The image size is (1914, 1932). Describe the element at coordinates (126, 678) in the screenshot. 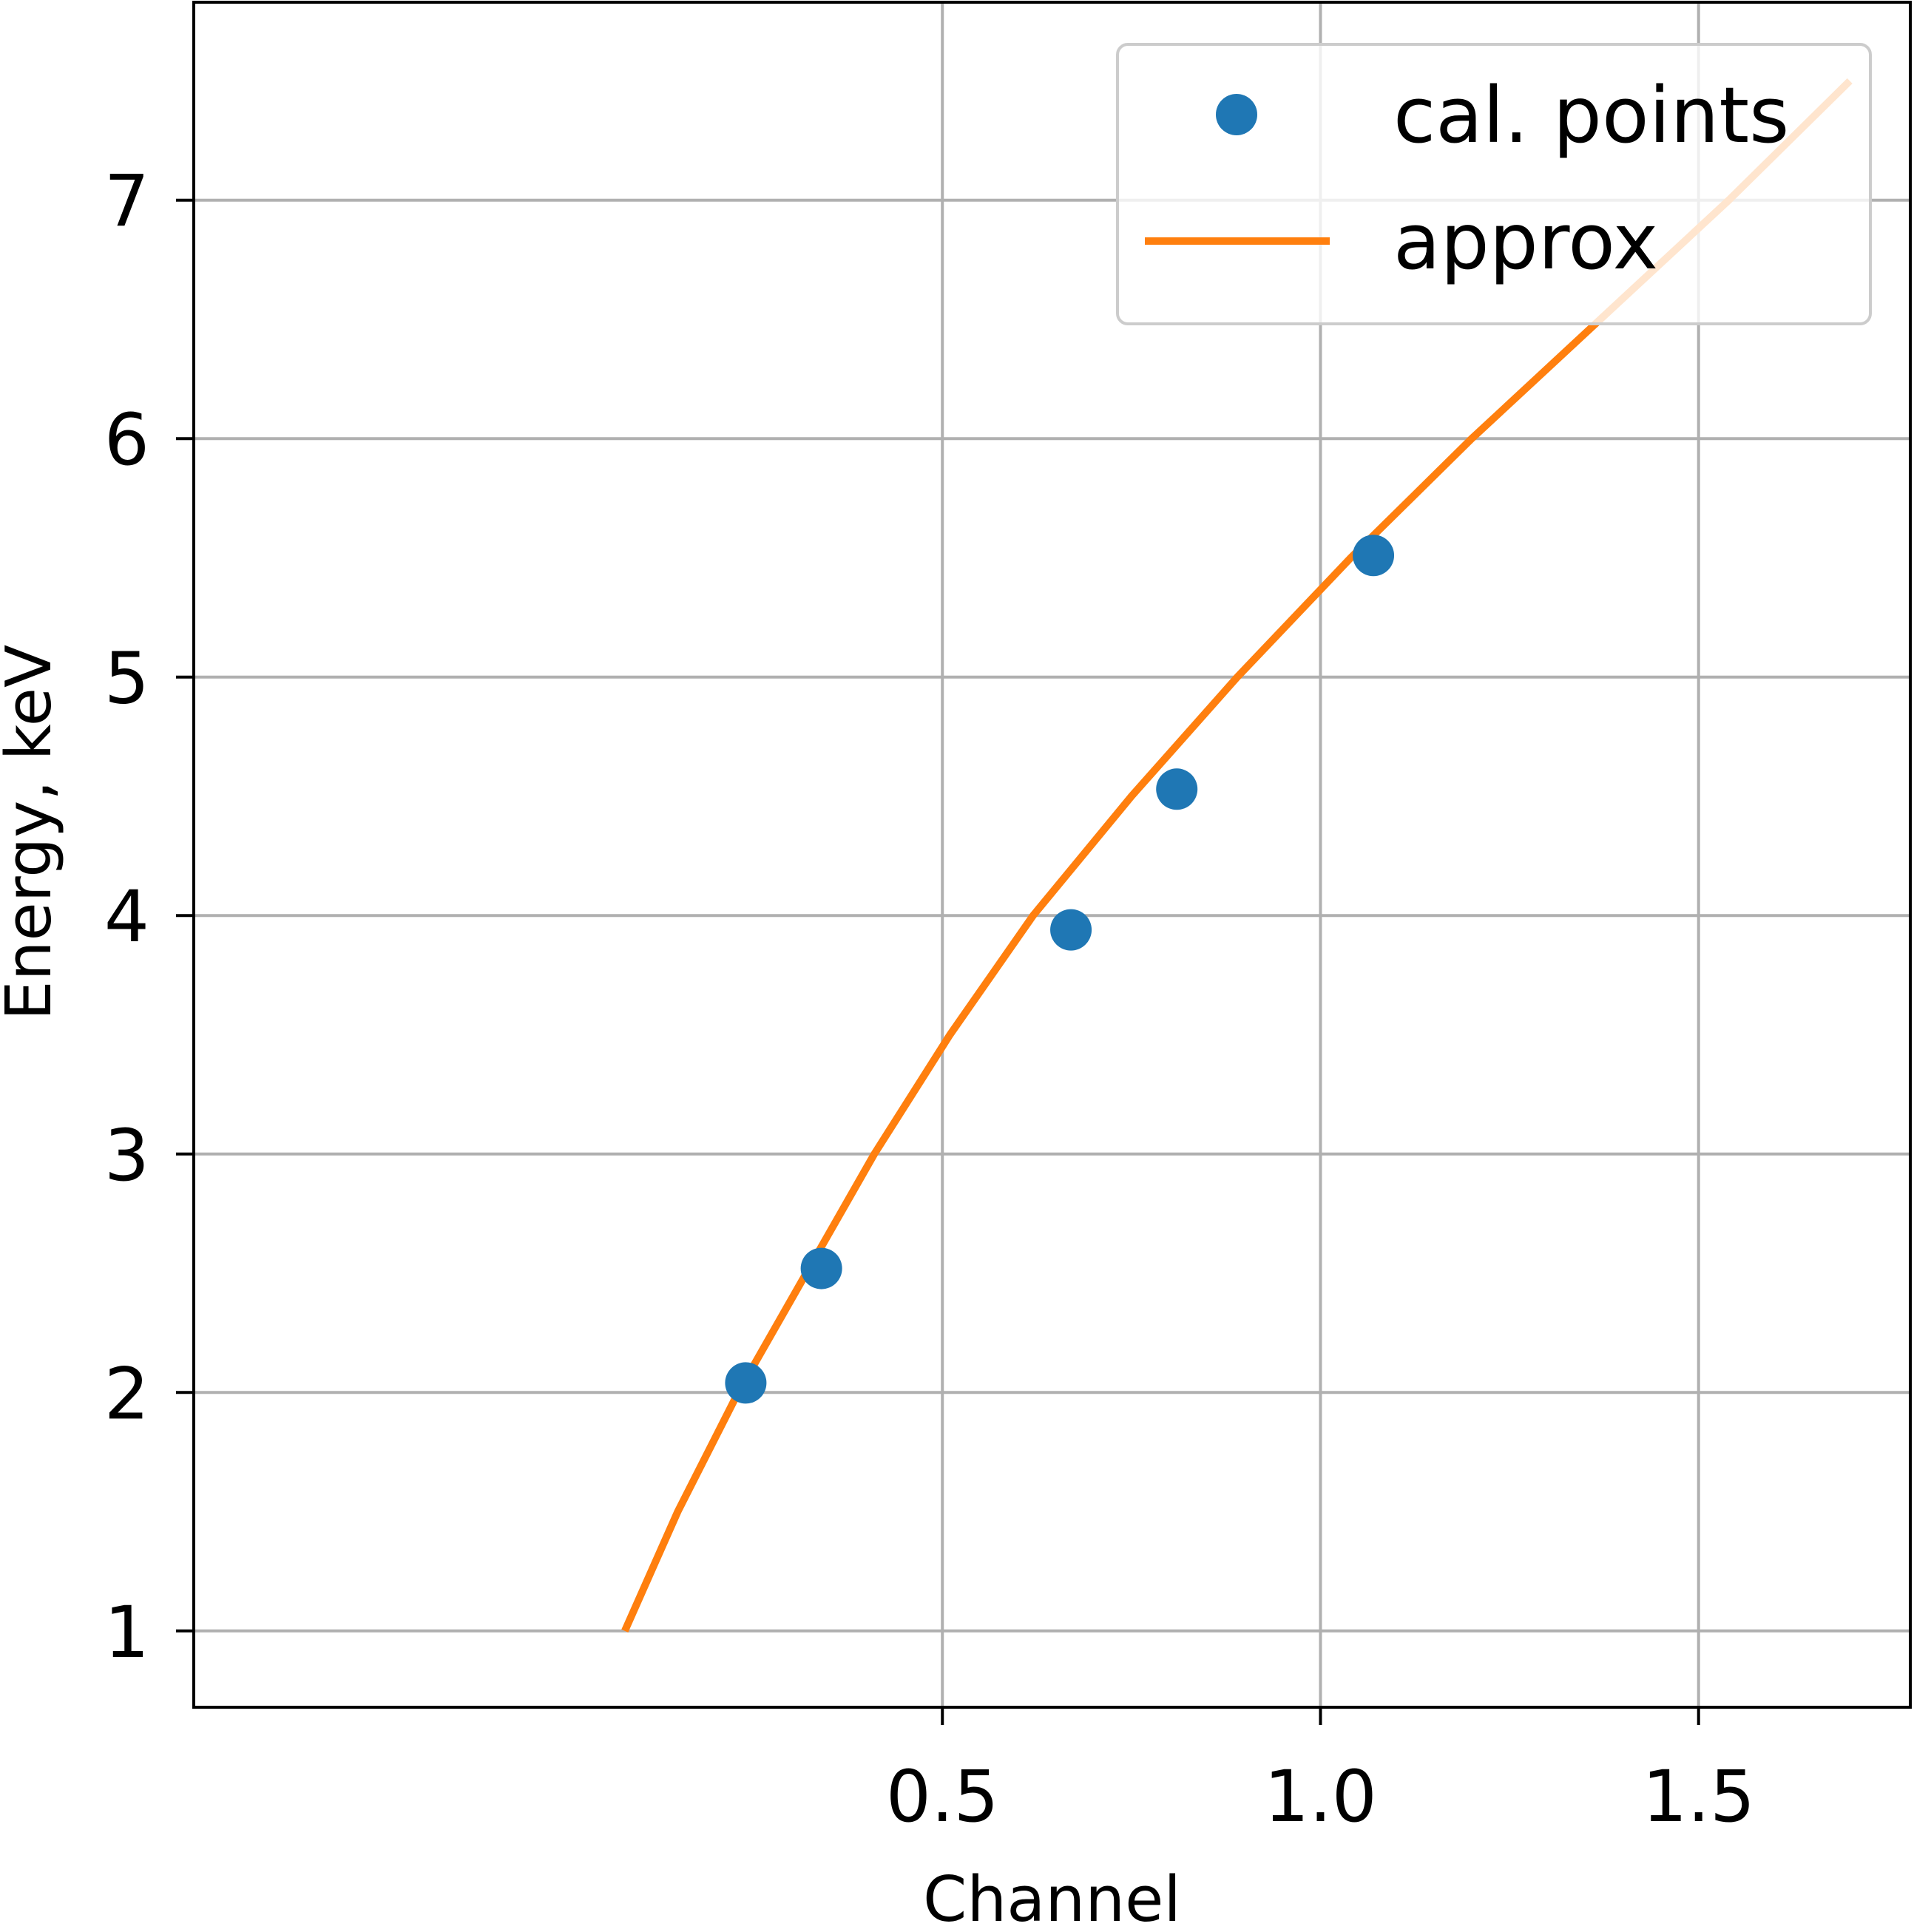

I see `y-tick-label: 5` at that location.